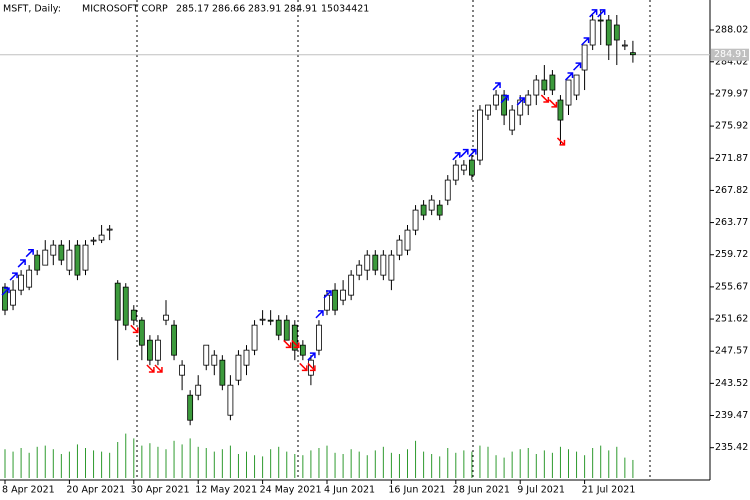 The height and width of the screenshot is (500, 750). What do you see at coordinates (731, 383) in the screenshot?
I see `y-tick-label: 243.52` at bounding box center [731, 383].